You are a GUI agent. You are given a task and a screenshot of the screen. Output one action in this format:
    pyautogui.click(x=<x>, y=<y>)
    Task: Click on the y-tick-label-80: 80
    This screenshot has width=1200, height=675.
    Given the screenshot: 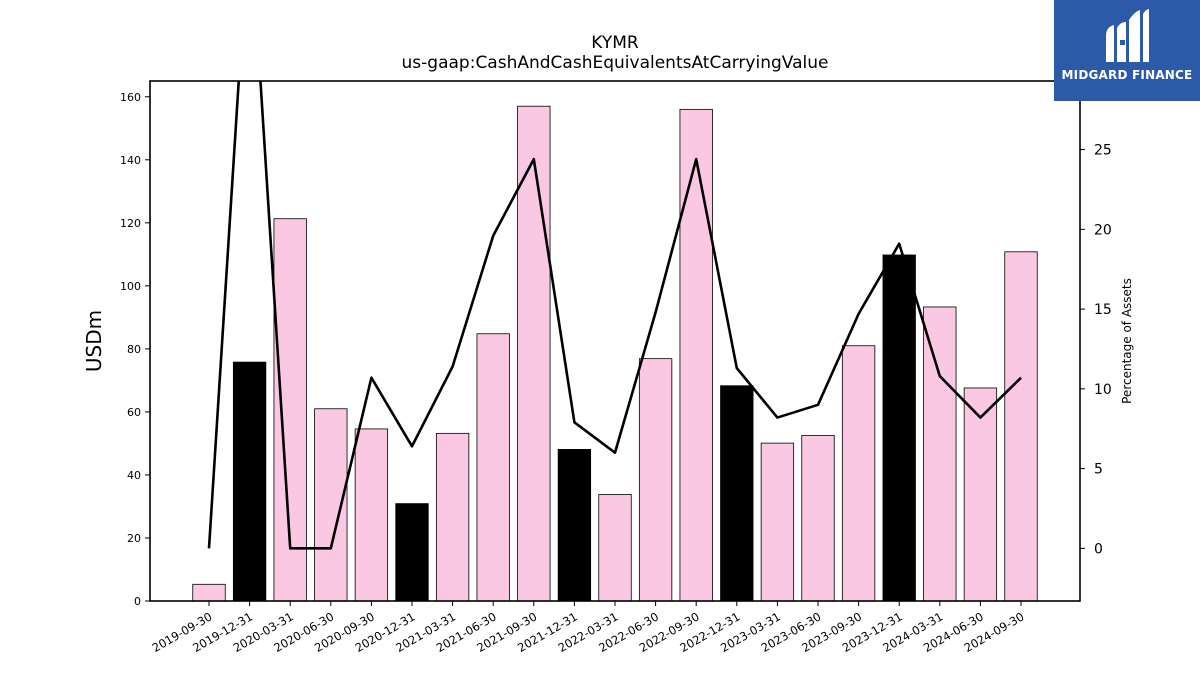 What is the action you would take?
    pyautogui.click(x=134, y=349)
    